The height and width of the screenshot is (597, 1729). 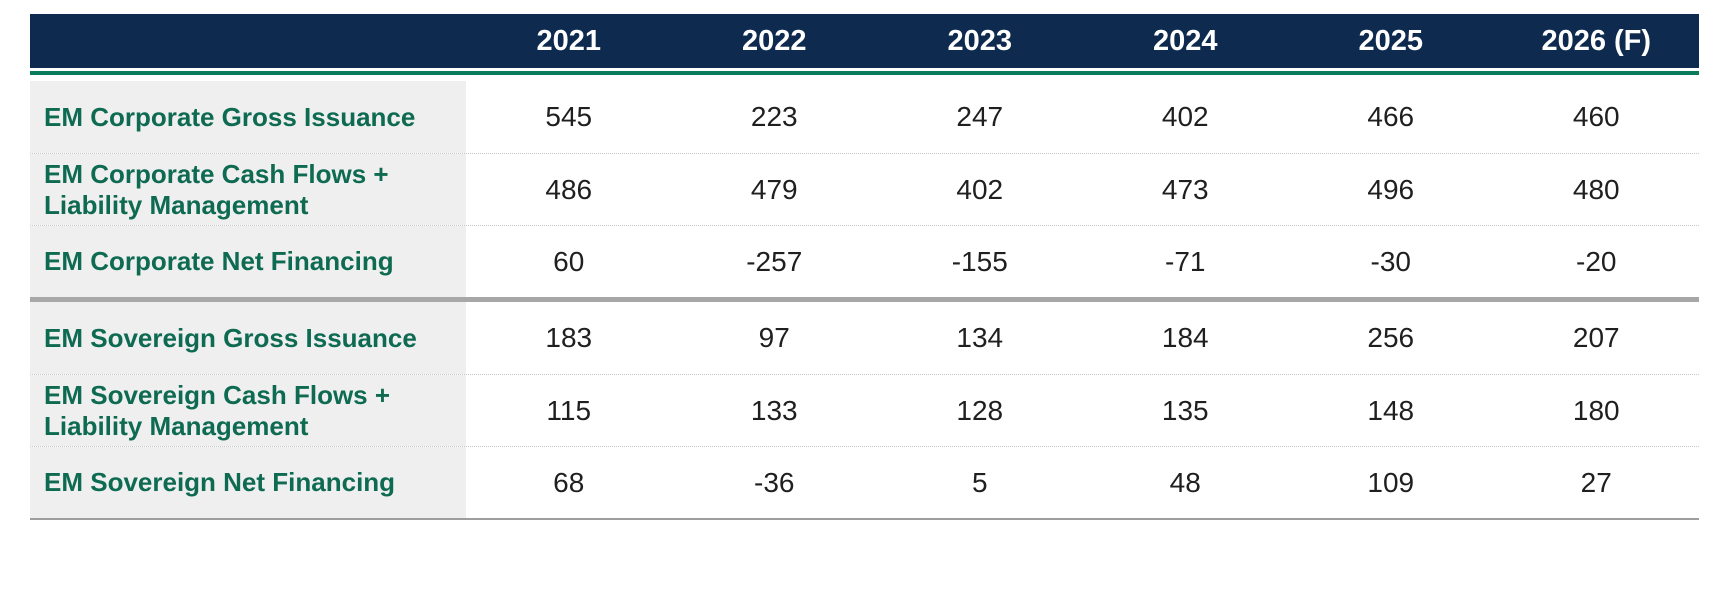 What do you see at coordinates (1390, 261) in the screenshot?
I see `data-cell: -30` at bounding box center [1390, 261].